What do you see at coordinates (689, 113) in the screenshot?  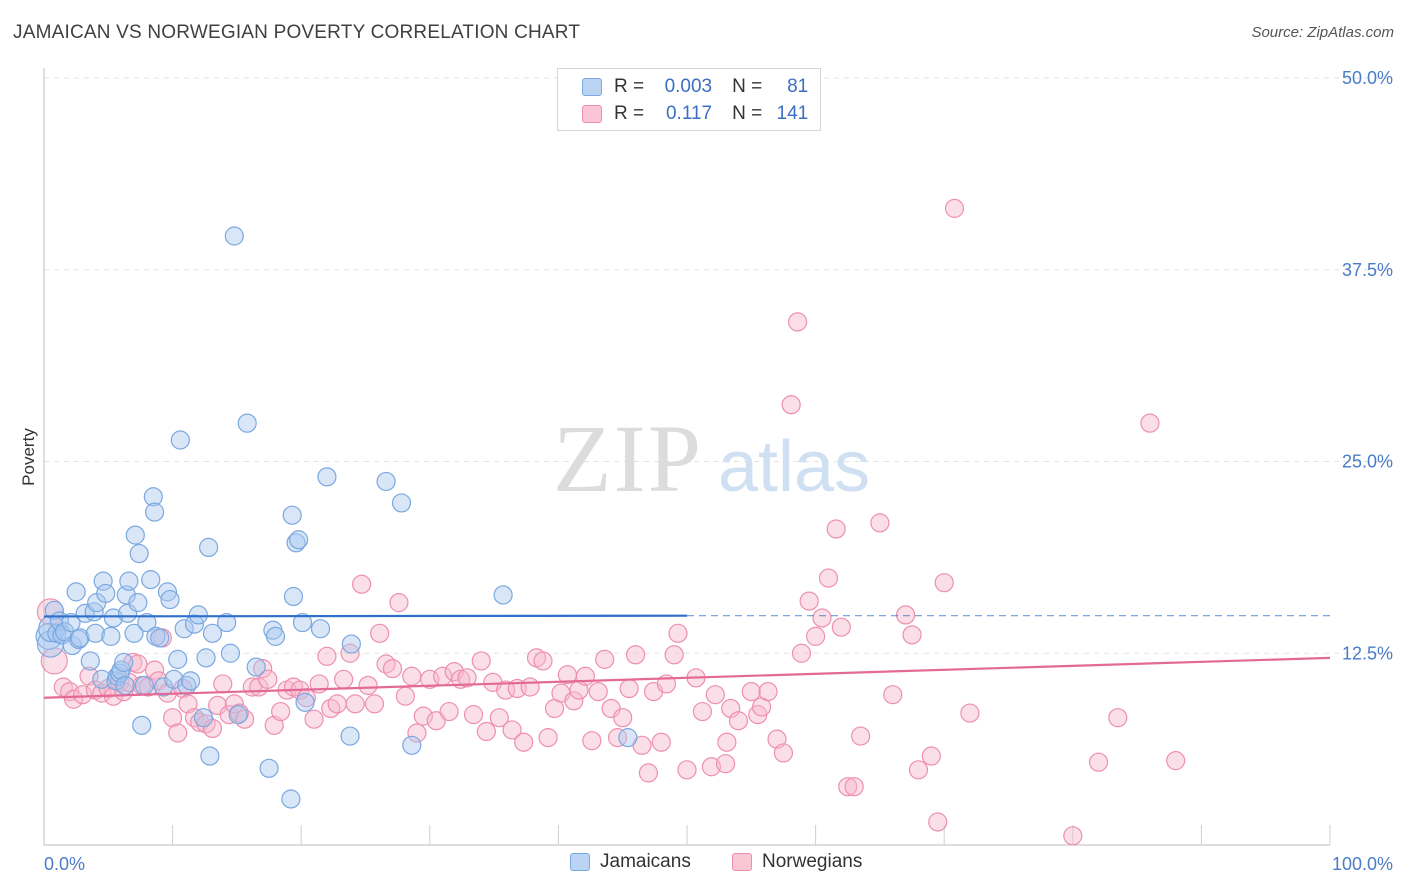 I see `legend-r-value: 0.117` at bounding box center [689, 113].